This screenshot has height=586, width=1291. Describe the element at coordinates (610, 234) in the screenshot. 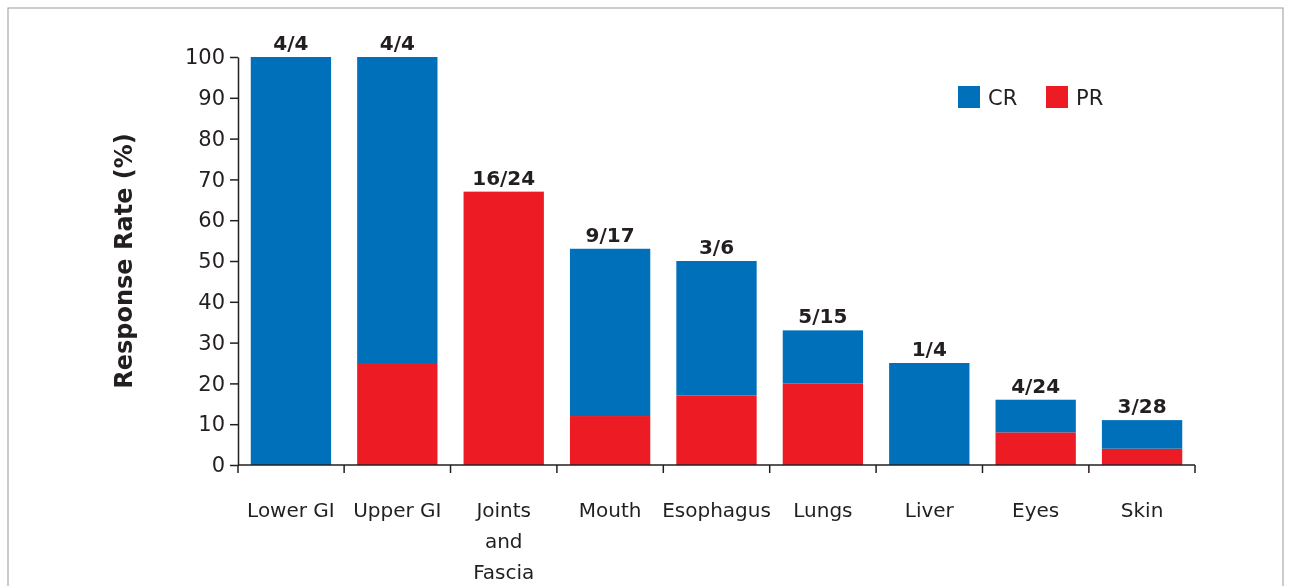

I see `annotation: 9/17` at that location.